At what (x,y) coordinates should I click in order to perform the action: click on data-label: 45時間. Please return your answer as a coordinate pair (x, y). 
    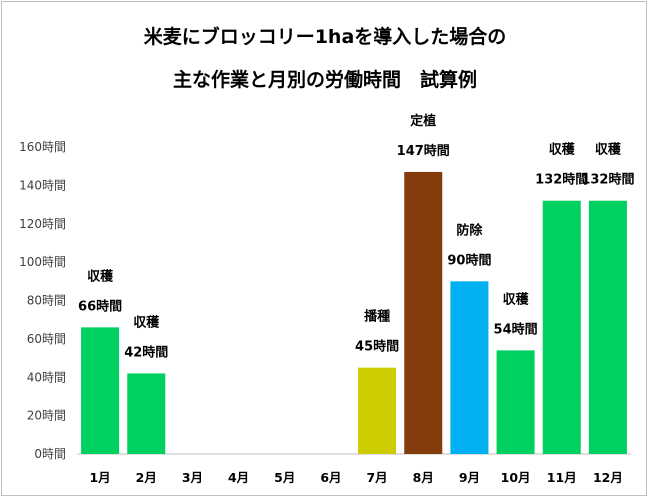
    Looking at the image, I should click on (377, 347).